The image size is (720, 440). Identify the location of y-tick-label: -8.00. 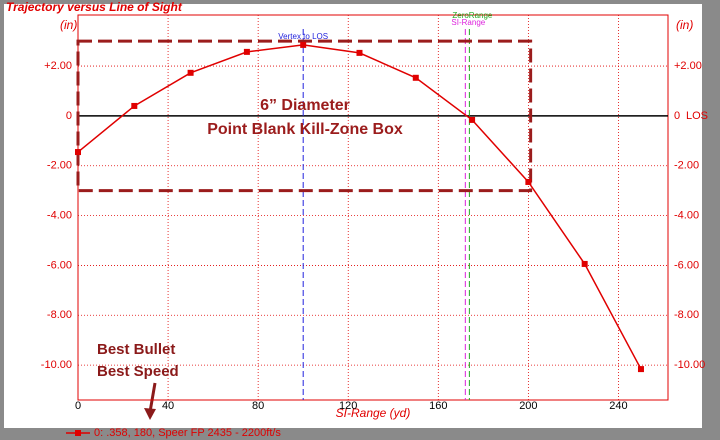
(59, 315).